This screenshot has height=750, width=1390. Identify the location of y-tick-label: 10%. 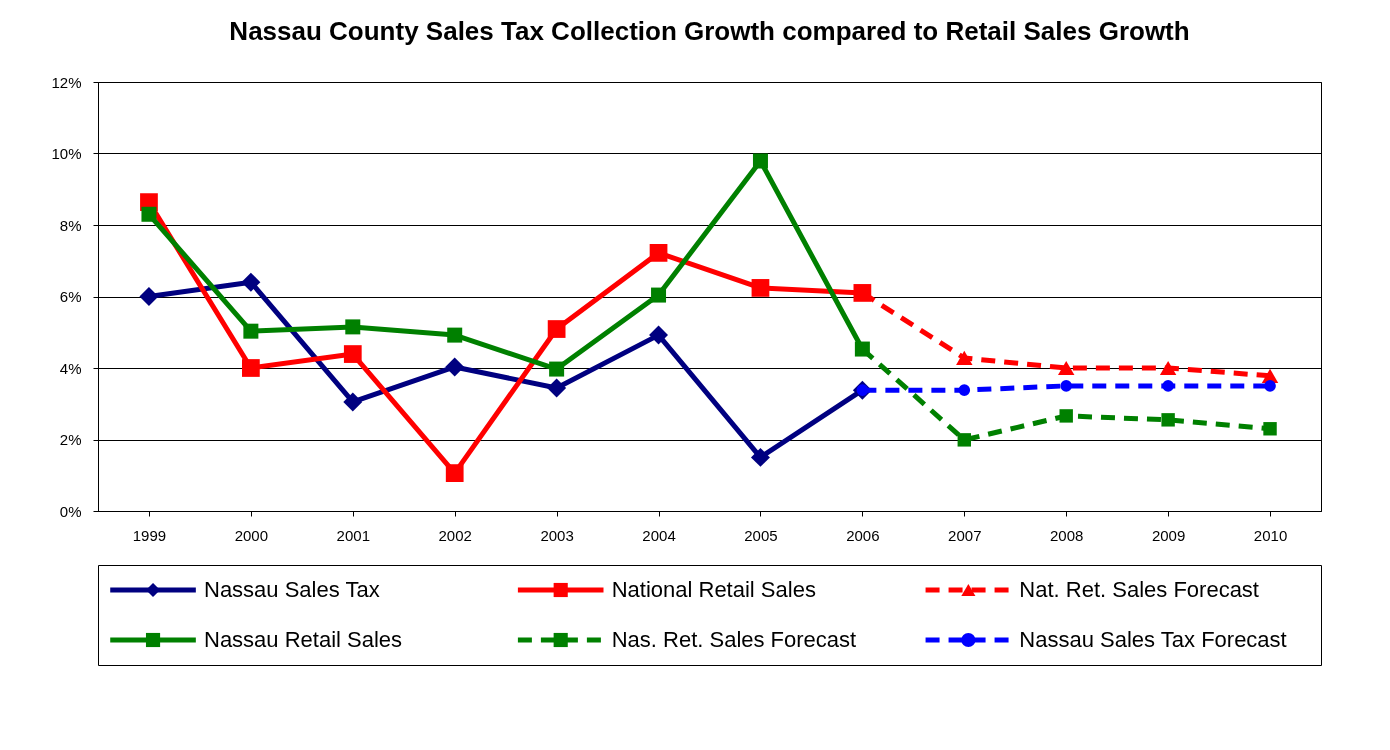
(66, 153).